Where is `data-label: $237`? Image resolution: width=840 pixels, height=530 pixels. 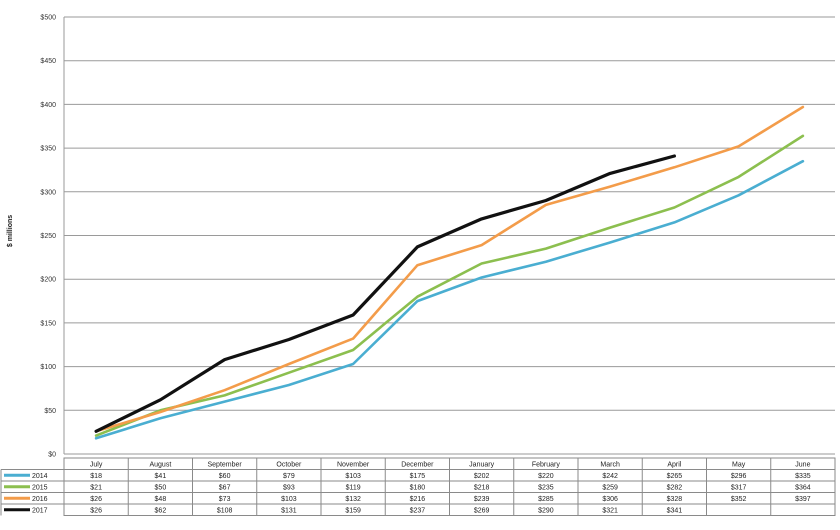 data-label: $237 is located at coordinates (418, 510).